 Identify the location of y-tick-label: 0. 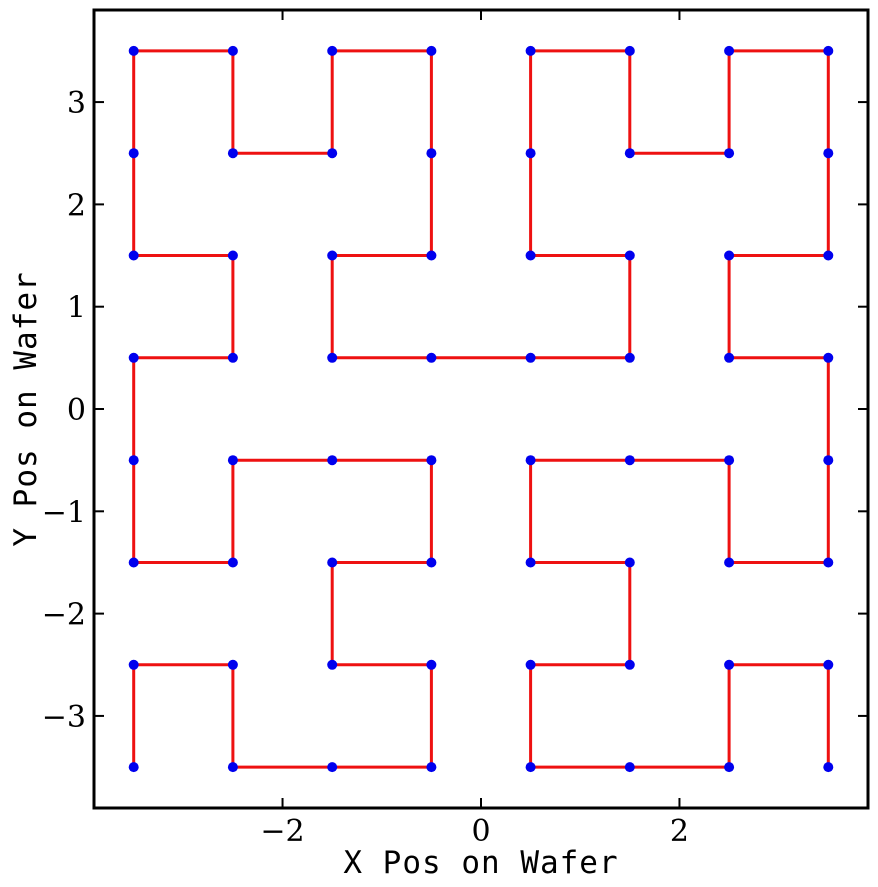
(76, 410).